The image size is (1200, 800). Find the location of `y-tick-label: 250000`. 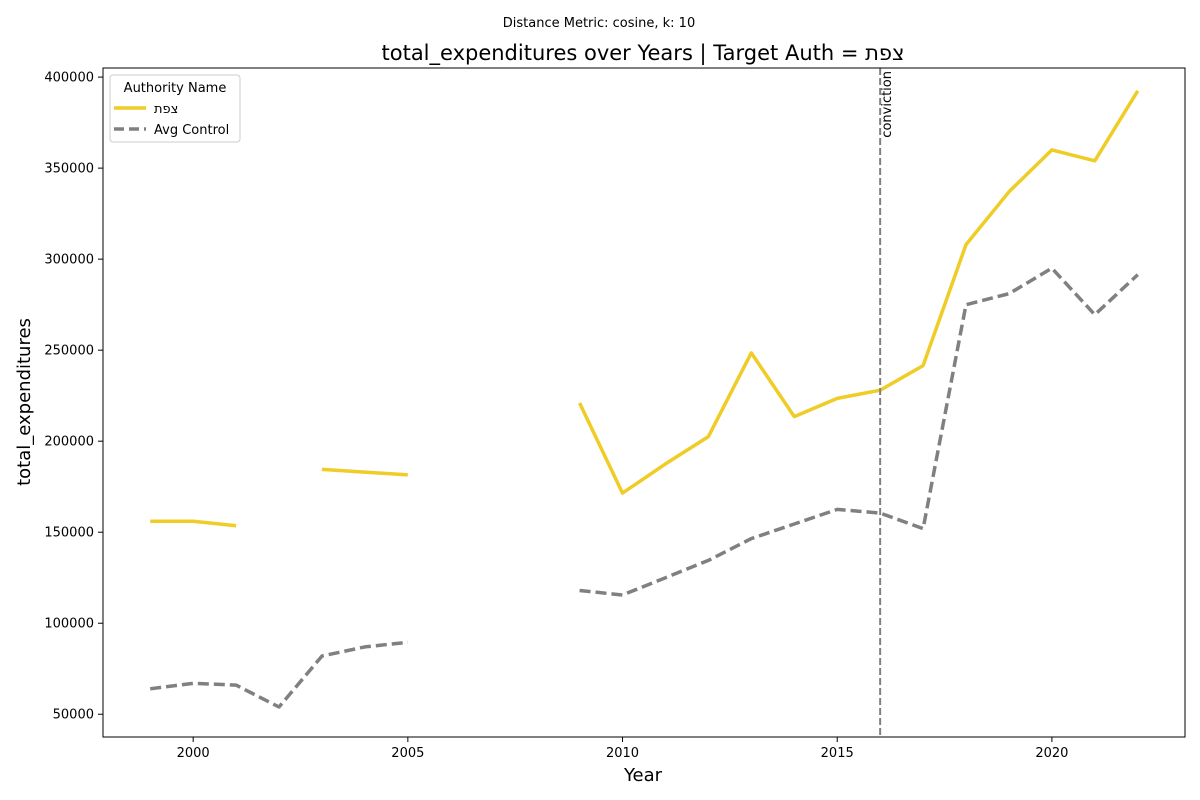

y-tick-label: 250000 is located at coordinates (69, 351).